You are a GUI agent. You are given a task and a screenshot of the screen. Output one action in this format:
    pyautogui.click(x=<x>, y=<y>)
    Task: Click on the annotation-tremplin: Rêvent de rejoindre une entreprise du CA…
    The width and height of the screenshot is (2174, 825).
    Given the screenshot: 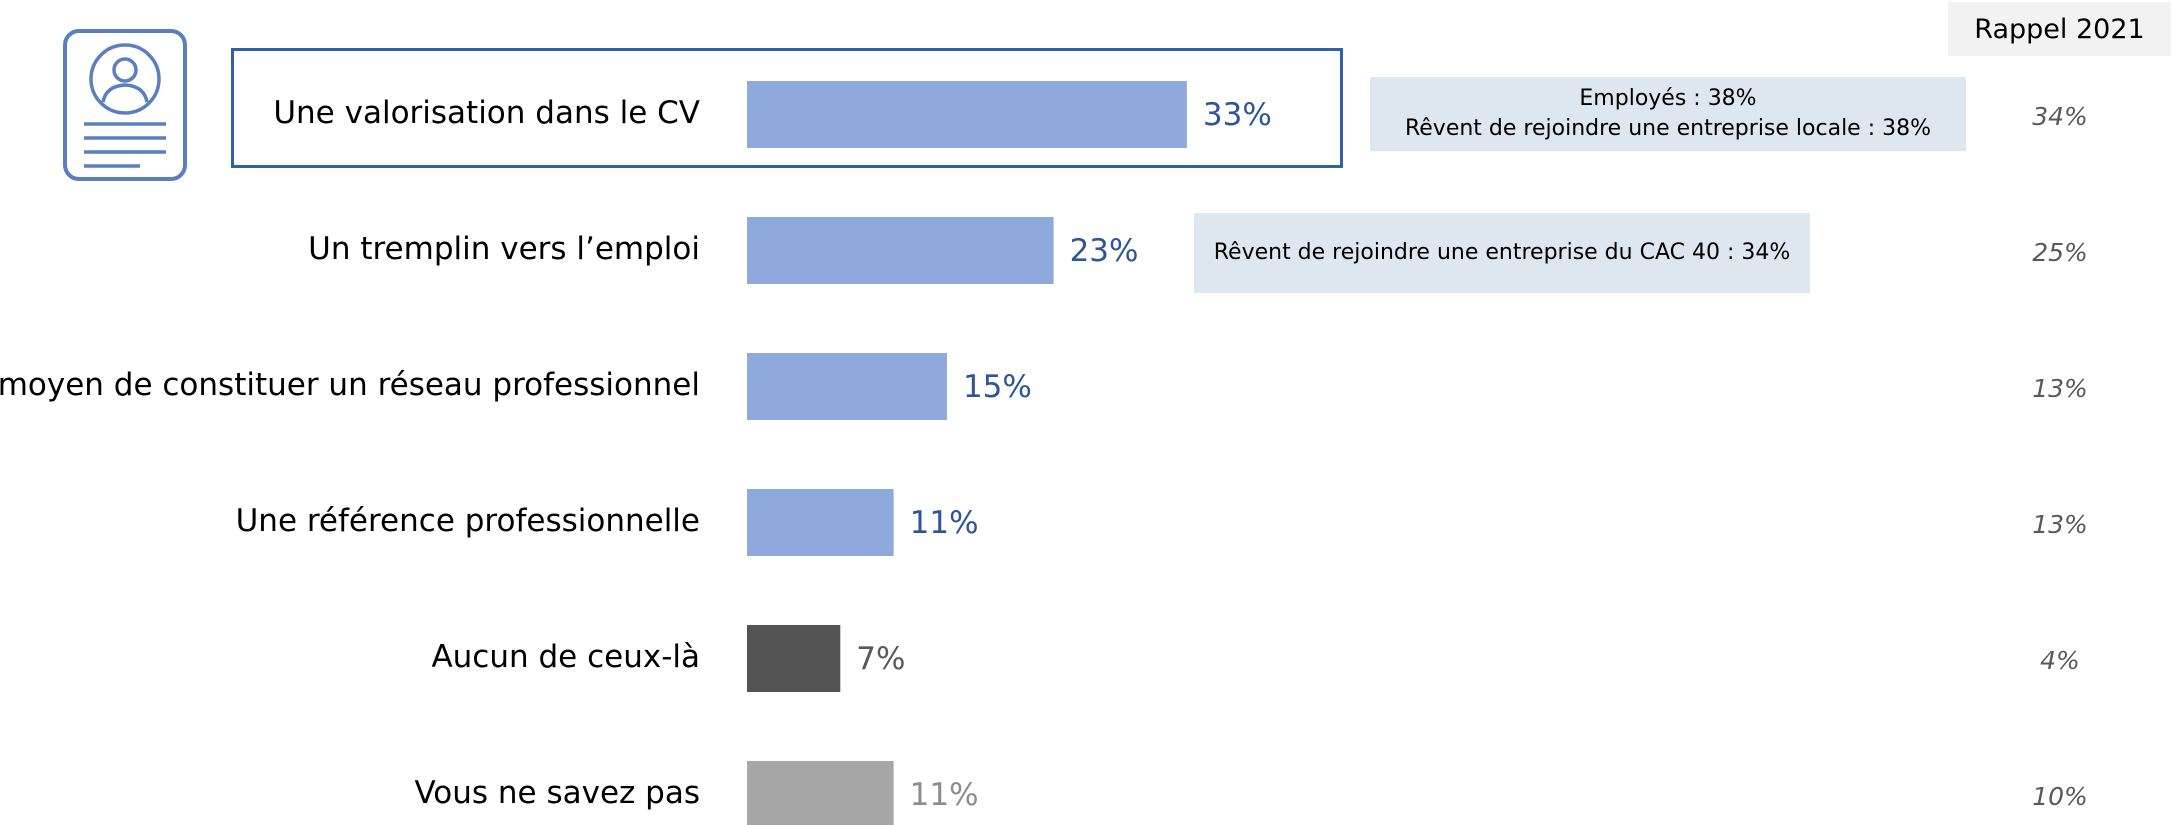 What is the action you would take?
    pyautogui.click(x=1502, y=253)
    